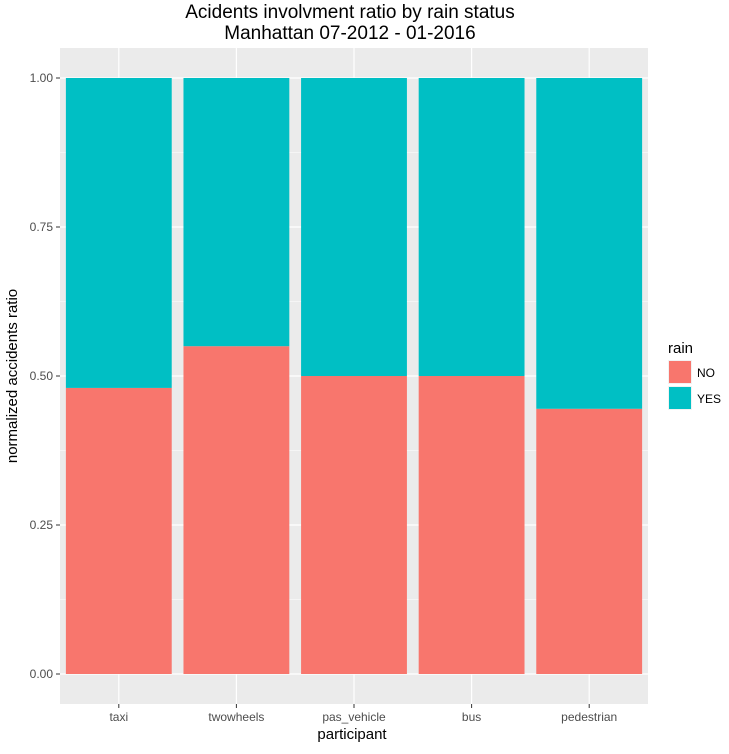 The height and width of the screenshot is (754, 729). Describe the element at coordinates (706, 373) in the screenshot. I see `legend-label: NO` at that location.